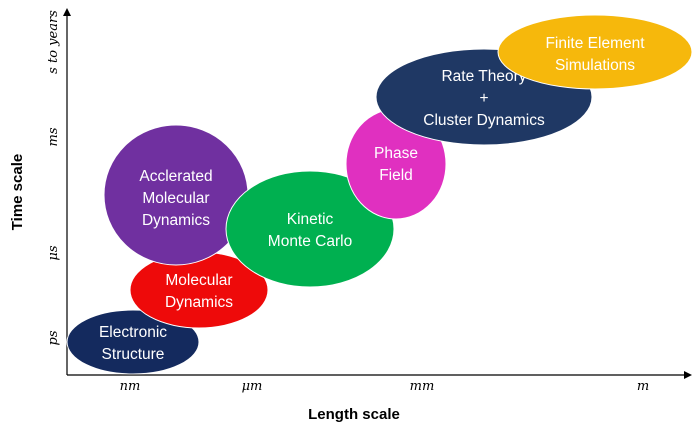 This screenshot has width=700, height=434. I want to click on ellipse-electronic-structure, so click(133, 342).